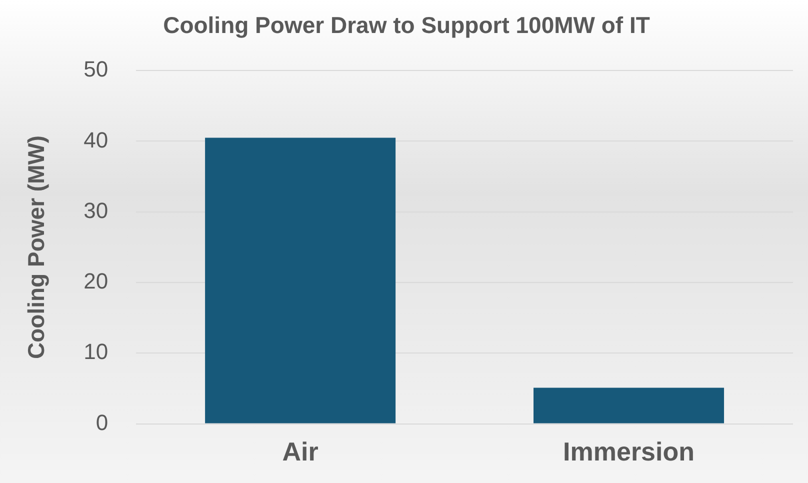 The height and width of the screenshot is (483, 808). Describe the element at coordinates (300, 451) in the screenshot. I see `x-tick-label: Air` at that location.